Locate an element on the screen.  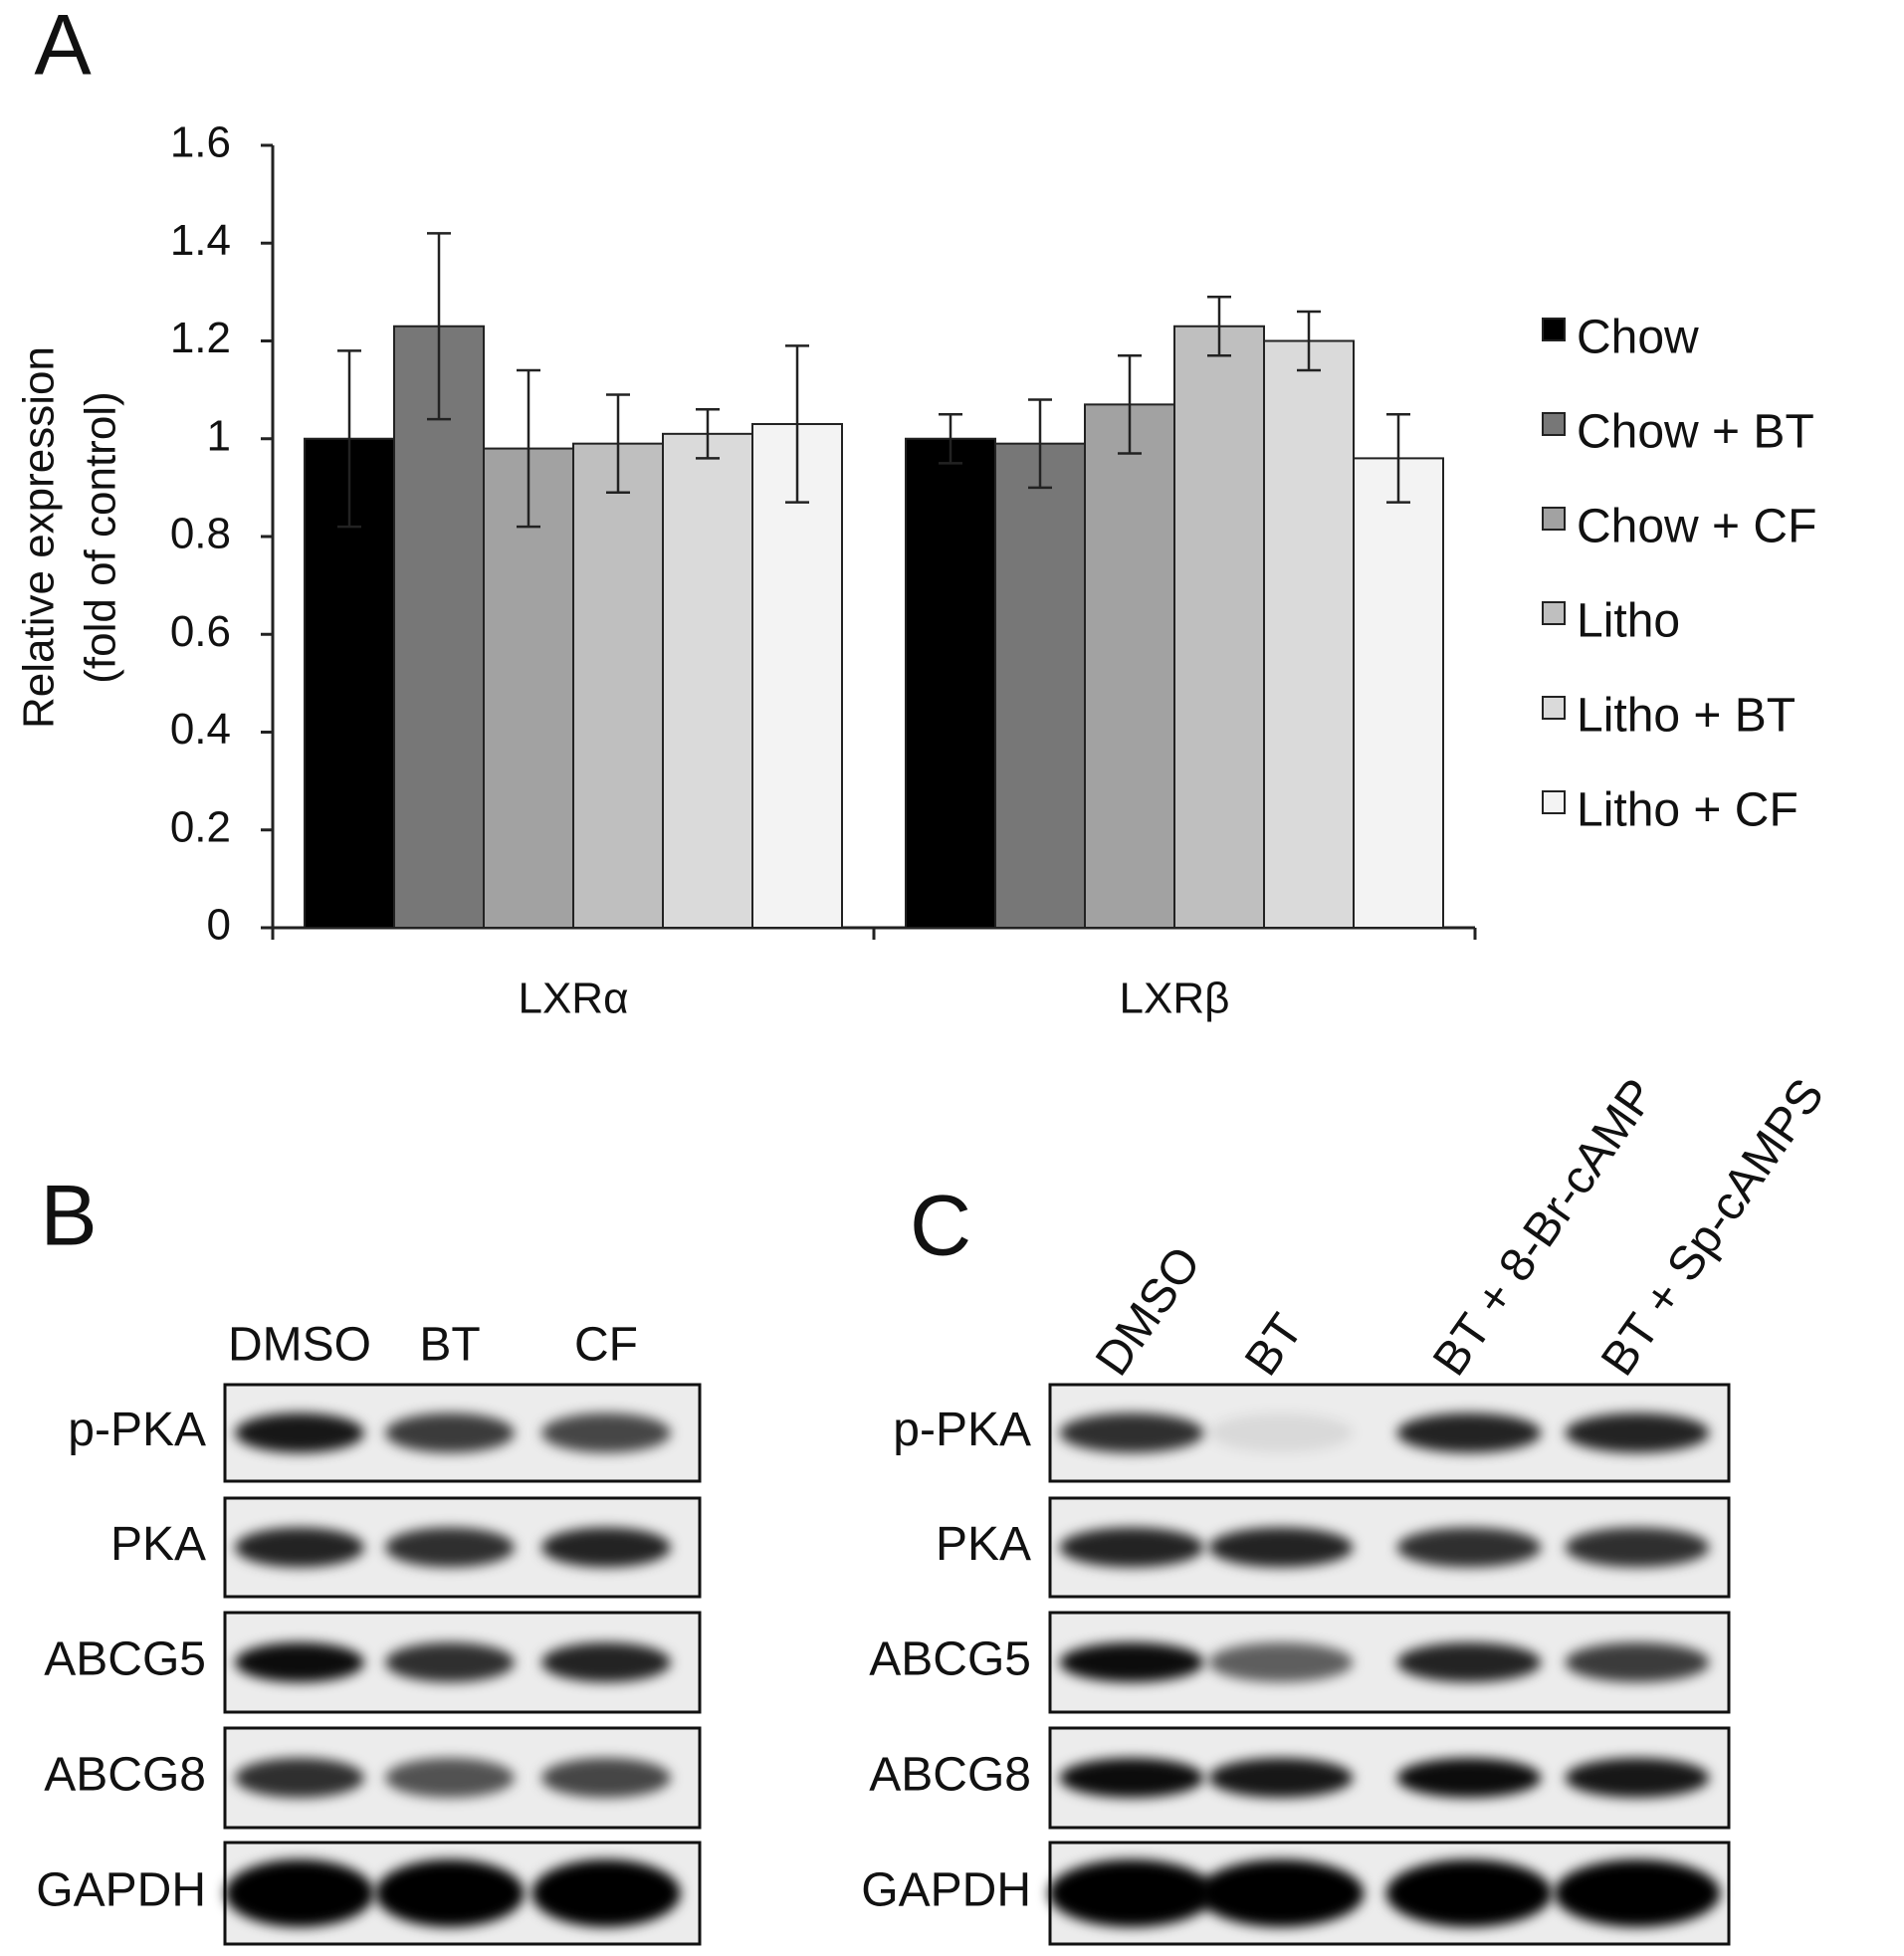
y-tick-label: 0.2 is located at coordinates (200, 826).